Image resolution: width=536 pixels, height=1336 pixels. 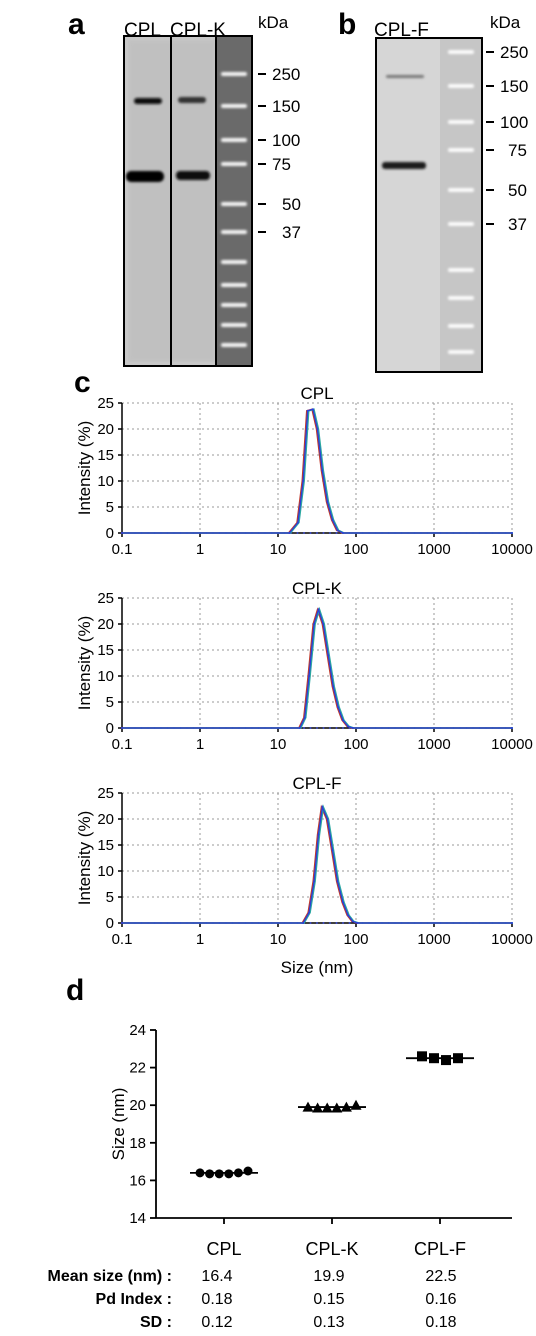 I want to click on marker-b-50: 50, so click(x=506, y=190).